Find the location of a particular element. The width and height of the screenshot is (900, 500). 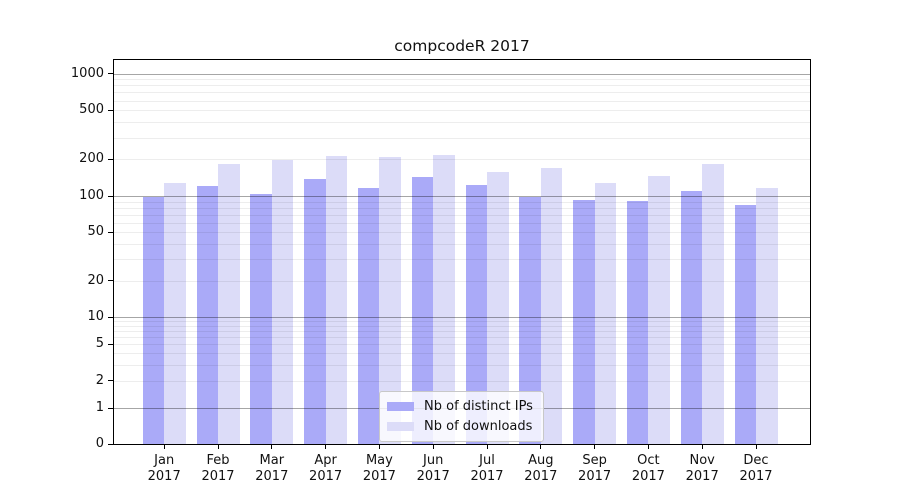

bar-downloads-mar is located at coordinates (282, 301).